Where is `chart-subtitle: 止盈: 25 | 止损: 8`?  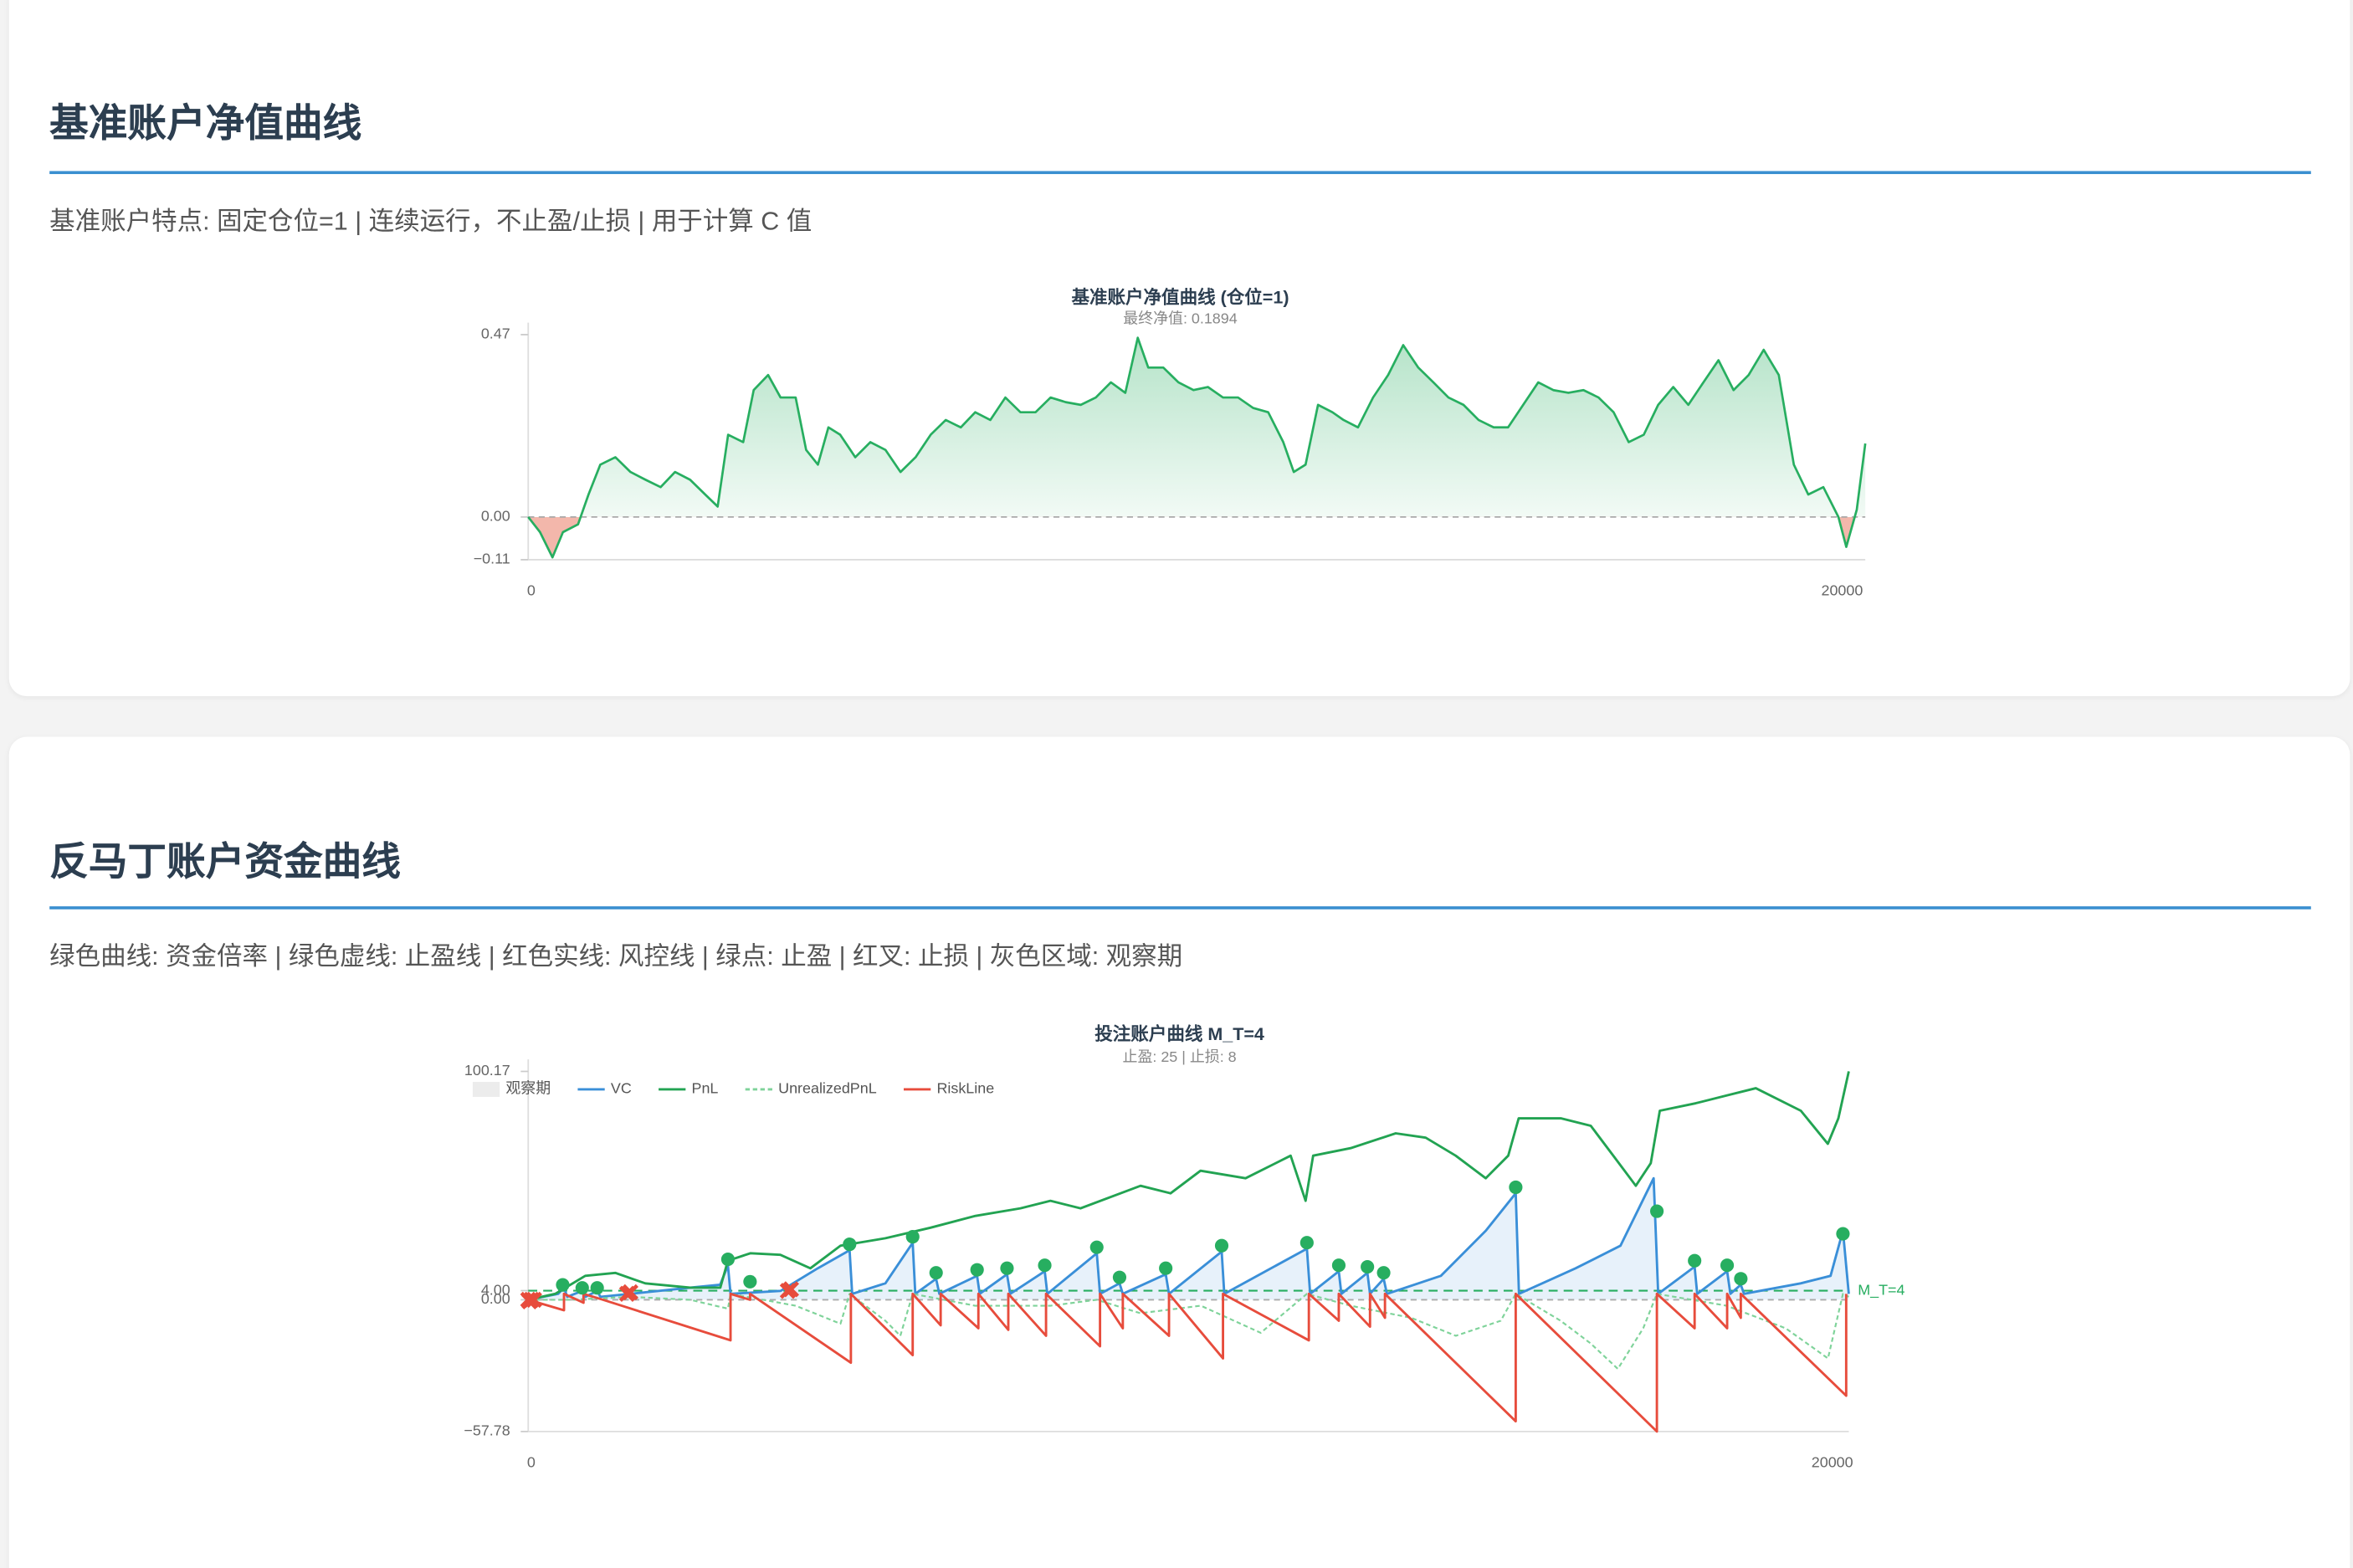
chart-subtitle: 止盈: 25 | 止损: 8 is located at coordinates (1180, 1056).